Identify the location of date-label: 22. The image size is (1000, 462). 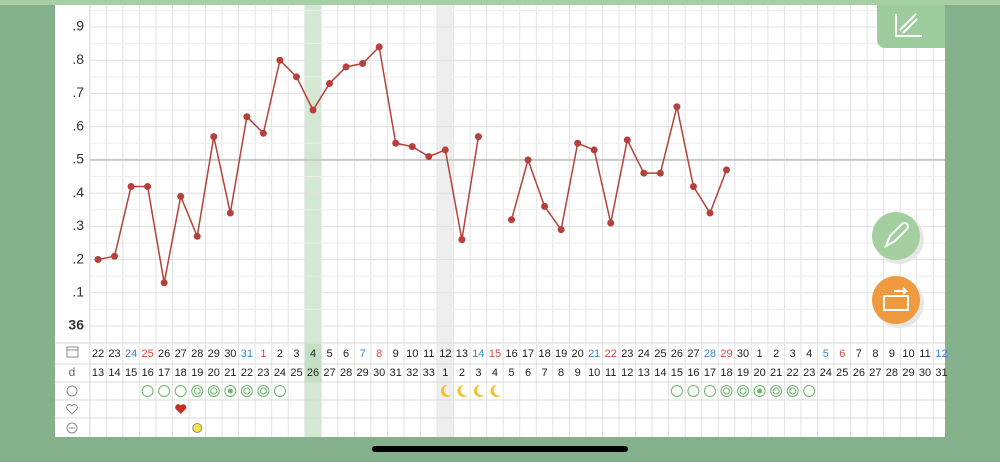
(98, 354).